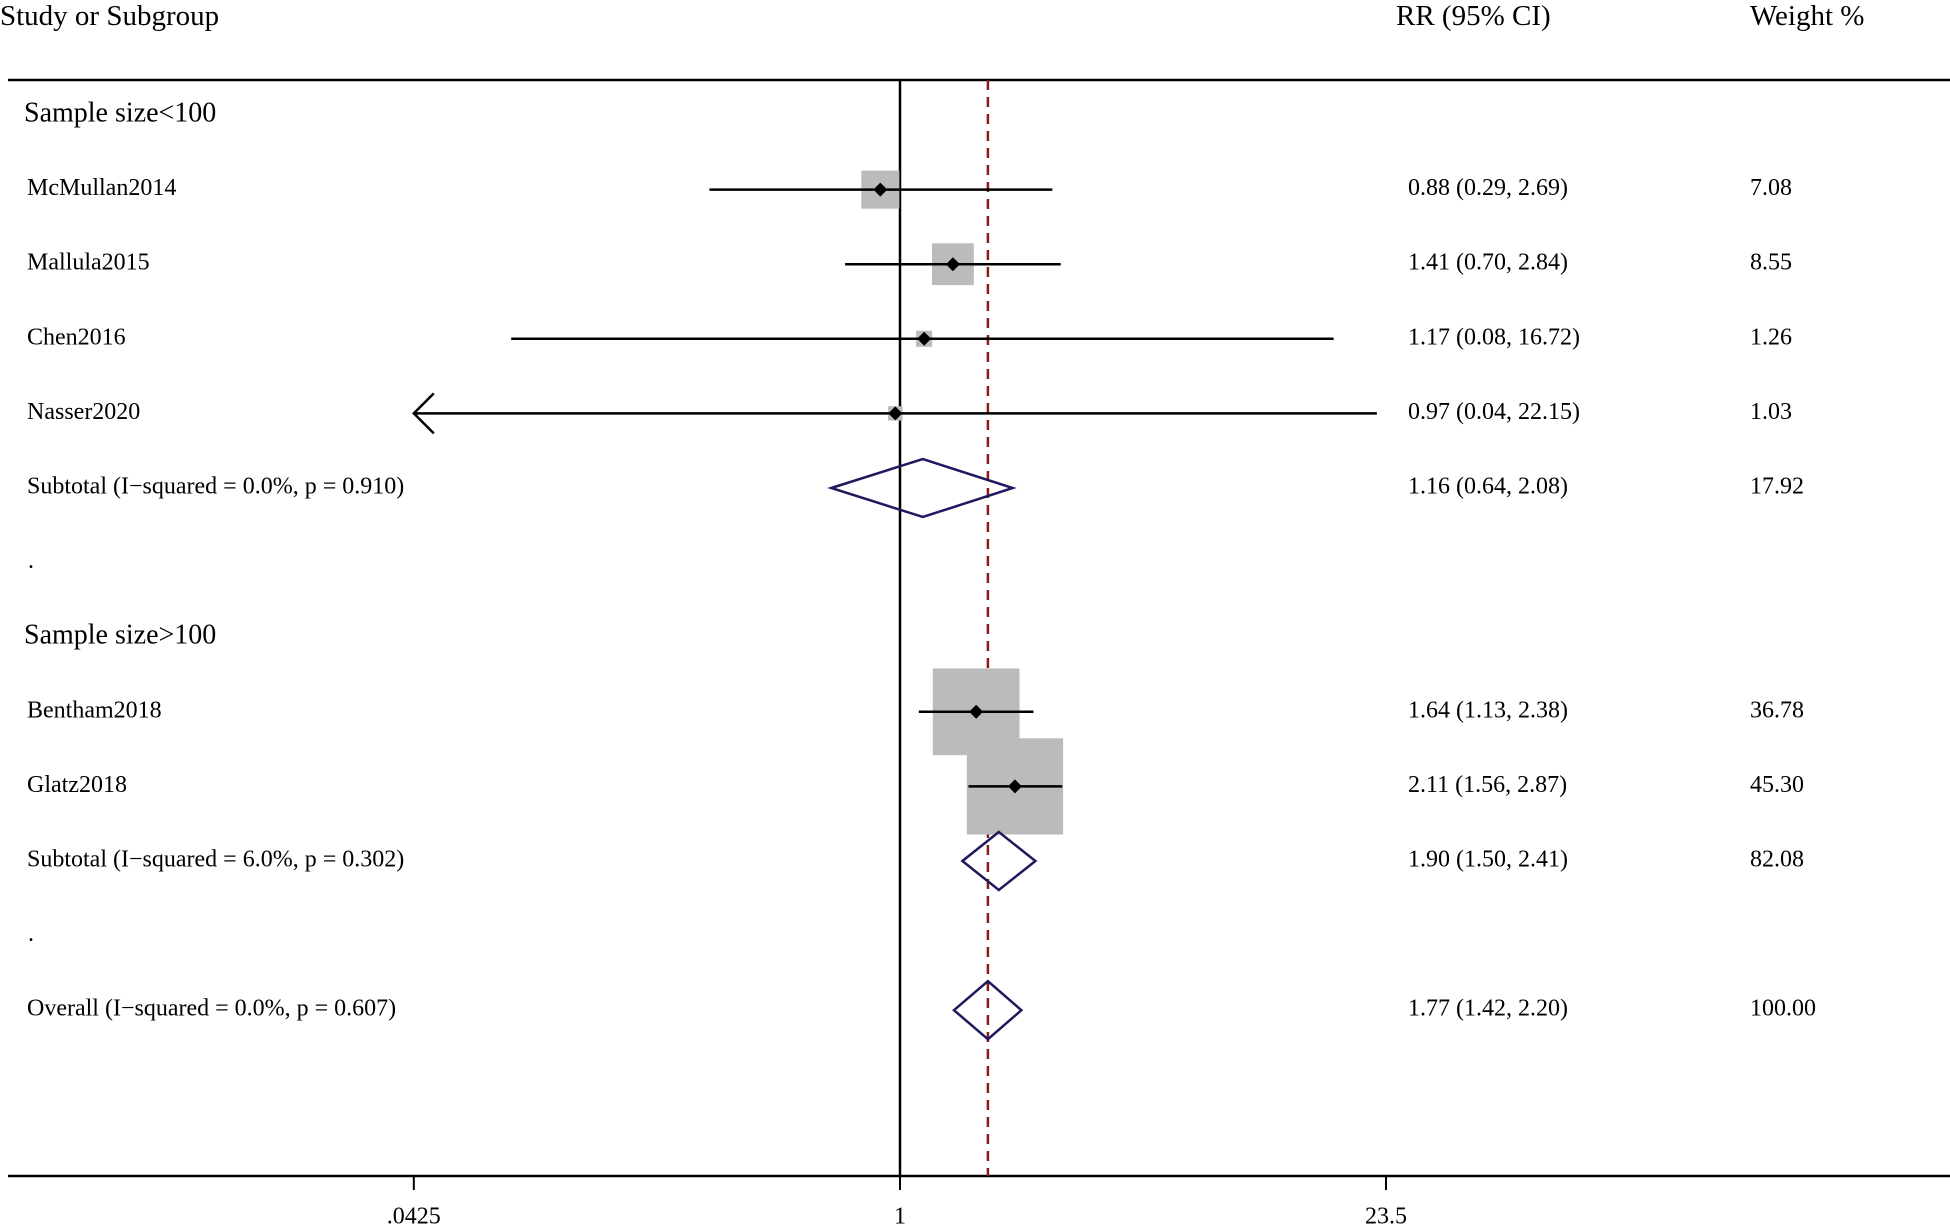  What do you see at coordinates (1771, 337) in the screenshot?
I see `weight-value: 1.26` at bounding box center [1771, 337].